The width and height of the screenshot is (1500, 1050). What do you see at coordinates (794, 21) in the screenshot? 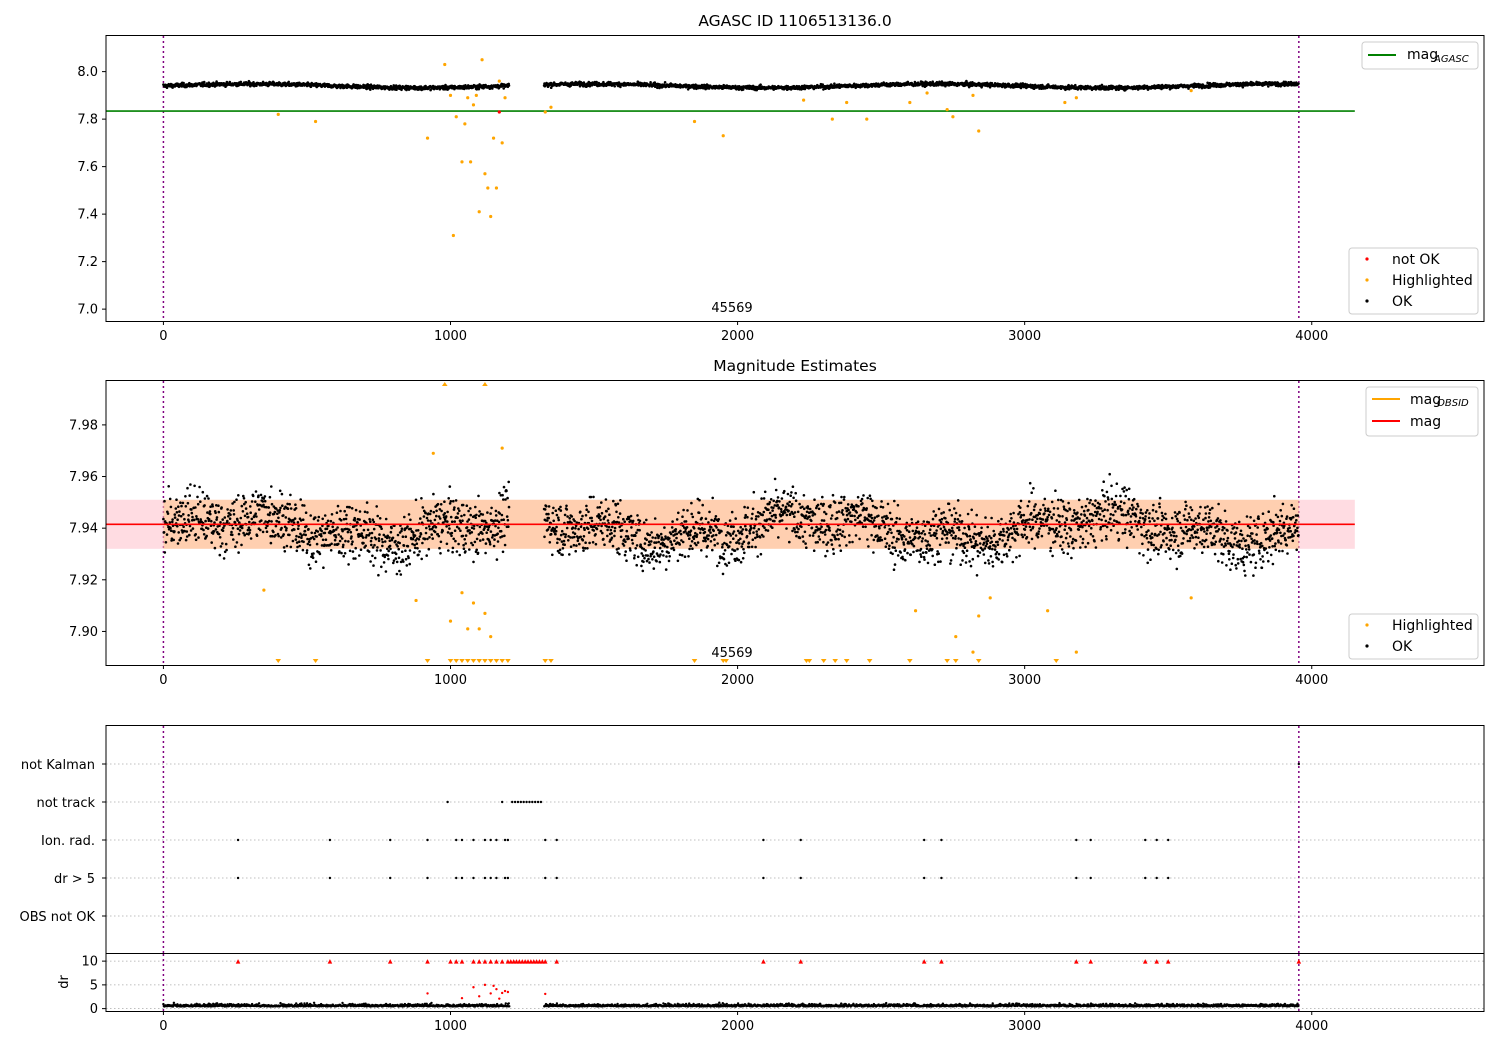
I see `top-title: AGASC ID 1106513136.0` at bounding box center [794, 21].